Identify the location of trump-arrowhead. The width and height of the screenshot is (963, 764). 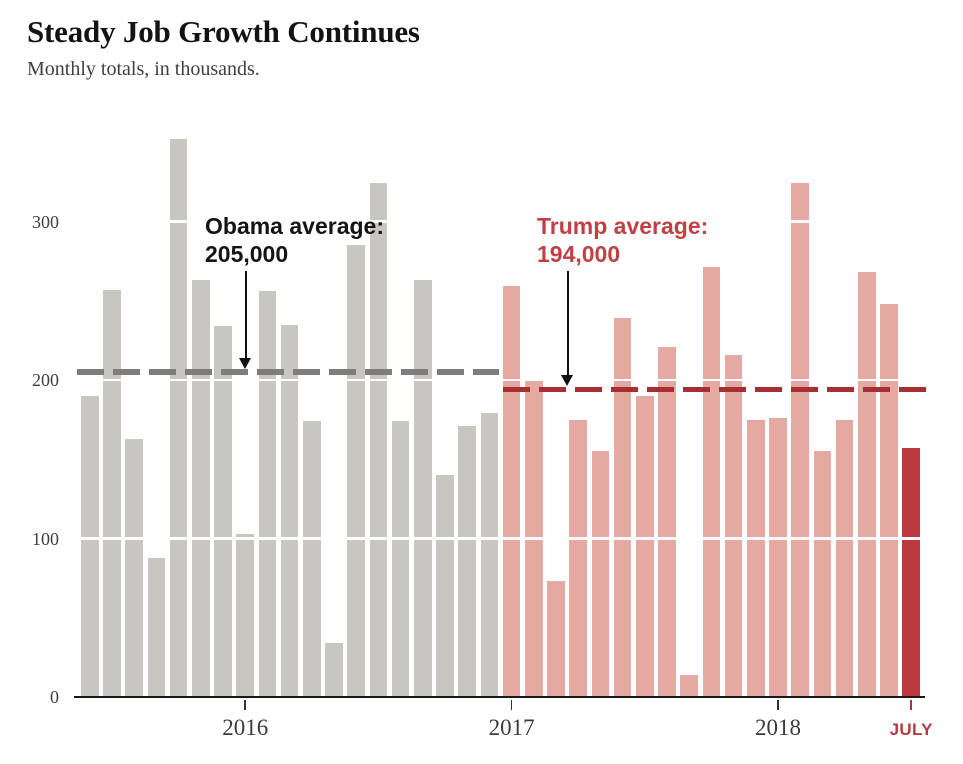
(566, 381).